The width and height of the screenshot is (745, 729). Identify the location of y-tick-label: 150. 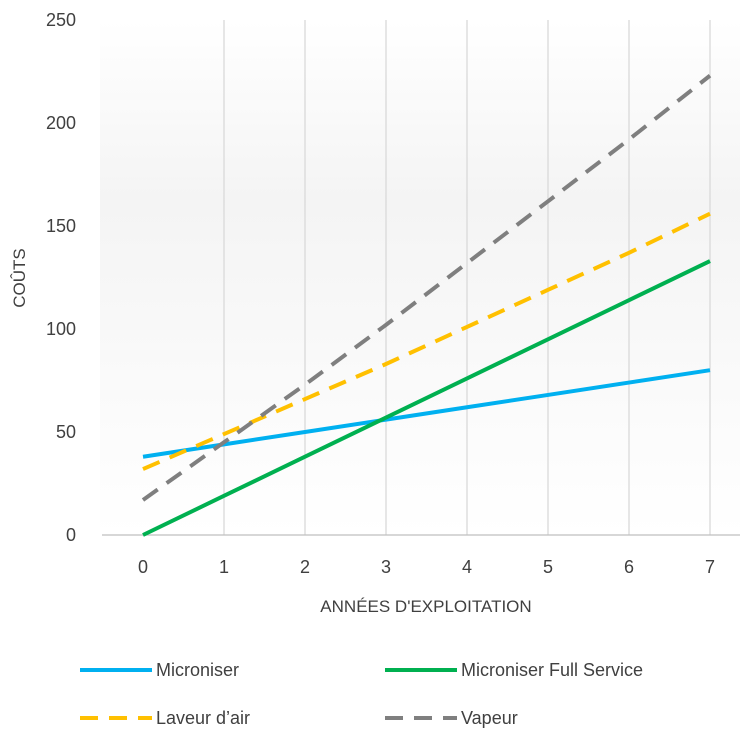
(61, 226).